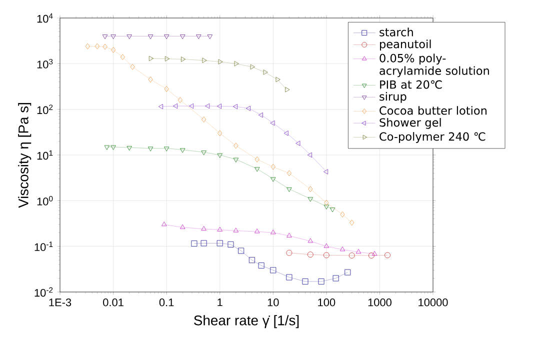  I want to click on x-tick-label: 10, so click(273, 302).